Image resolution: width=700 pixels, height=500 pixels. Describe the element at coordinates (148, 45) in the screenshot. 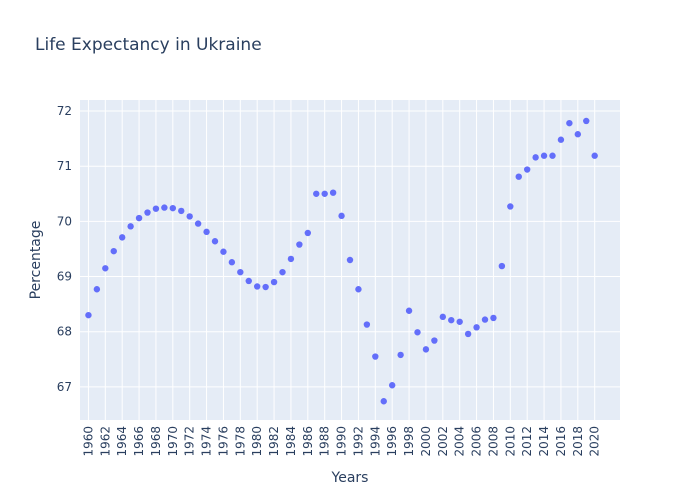

I see `chart-title: Life Expectancy in Ukraine` at that location.